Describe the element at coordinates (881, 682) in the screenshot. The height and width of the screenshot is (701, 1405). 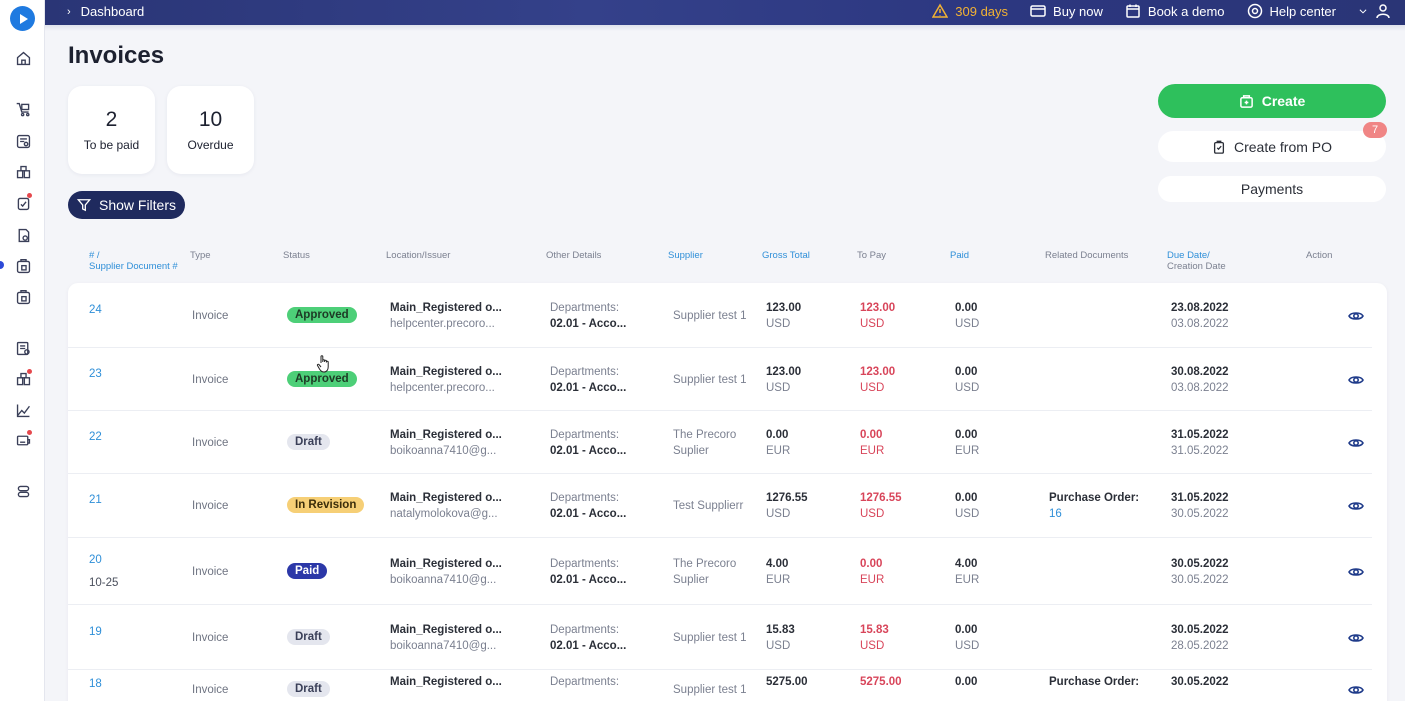
I see `to-pay-amount: 5275.00` at that location.